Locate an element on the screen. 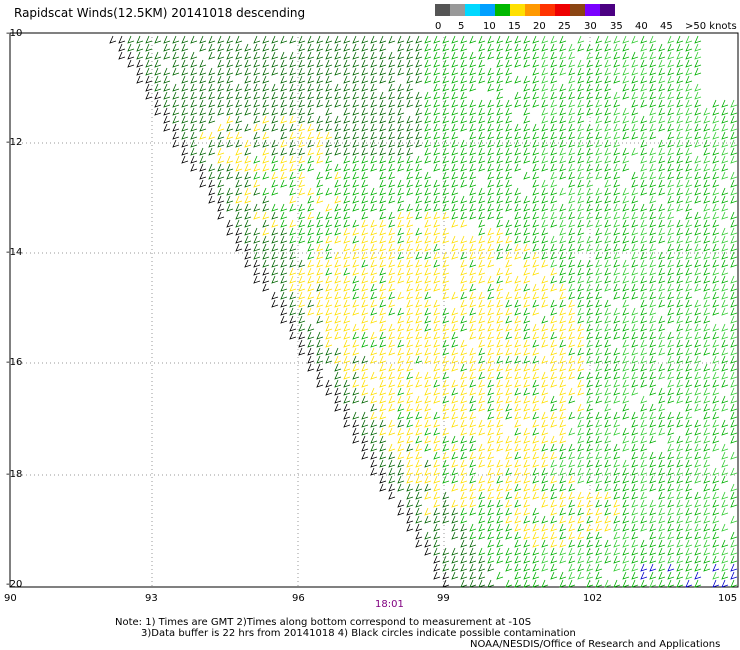  legend-label-40: 40 is located at coordinates (641, 26).